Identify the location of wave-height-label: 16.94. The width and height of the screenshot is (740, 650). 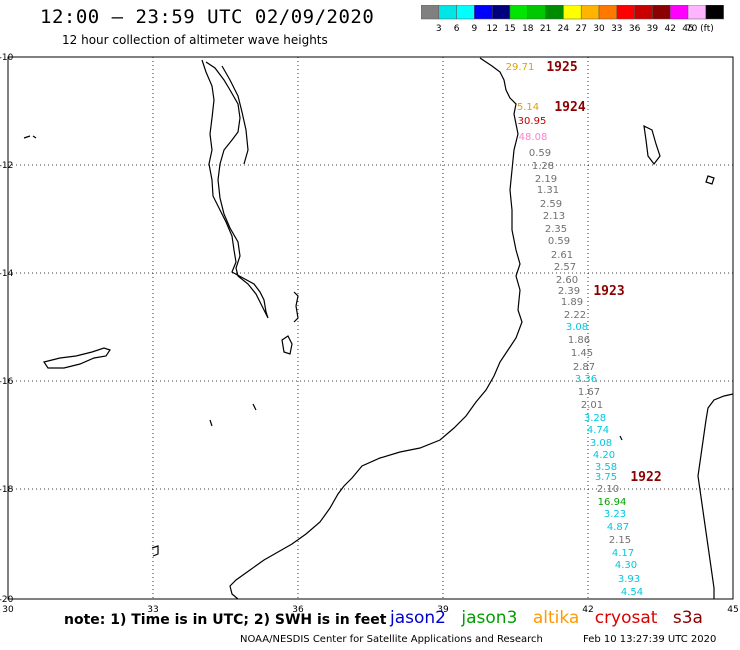
(612, 502).